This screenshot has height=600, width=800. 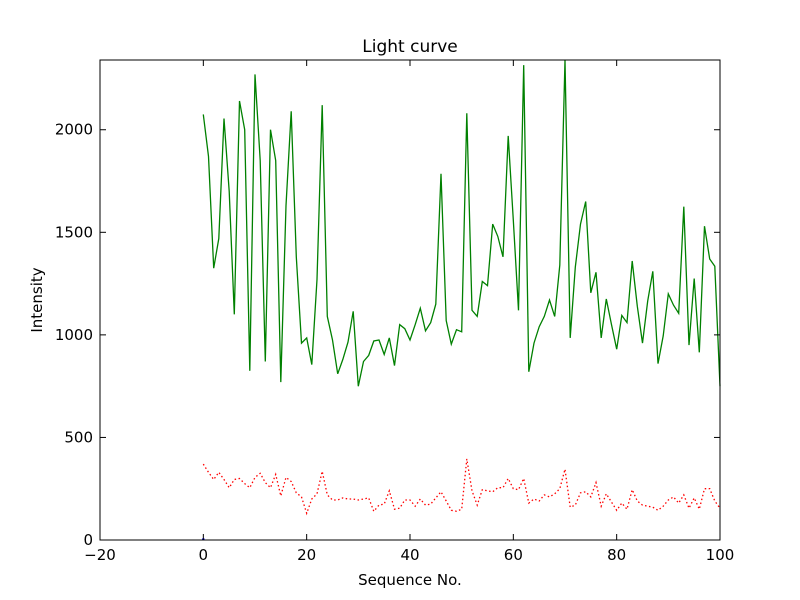 I want to click on y-axis-label: Intensity, so click(x=37, y=299).